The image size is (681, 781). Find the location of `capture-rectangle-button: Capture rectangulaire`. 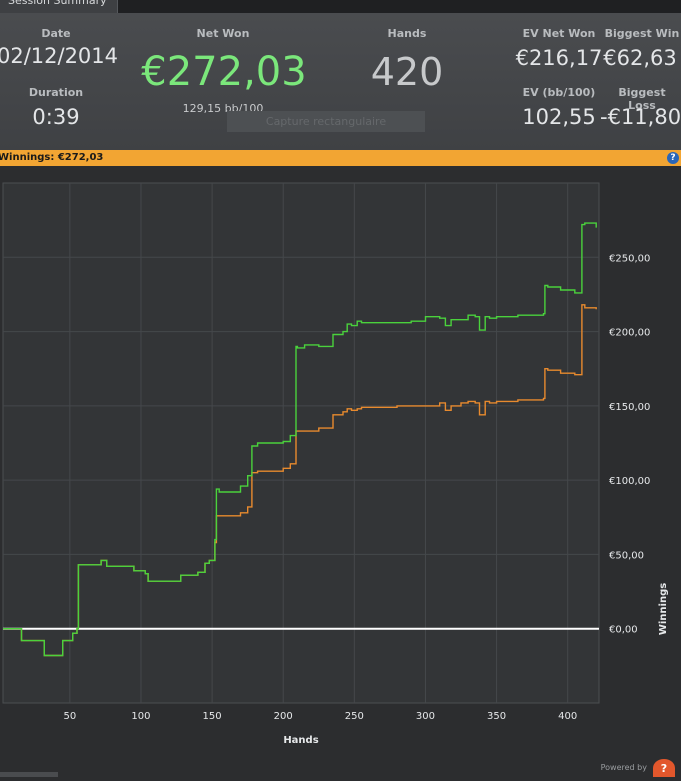

capture-rectangle-button: Capture rectangulaire is located at coordinates (326, 121).